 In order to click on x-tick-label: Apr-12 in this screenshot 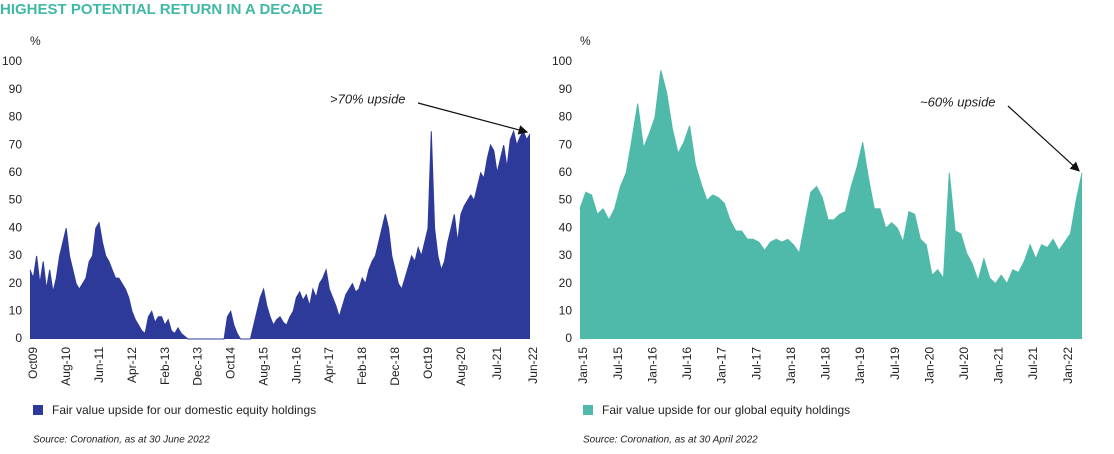, I will do `click(132, 365)`.